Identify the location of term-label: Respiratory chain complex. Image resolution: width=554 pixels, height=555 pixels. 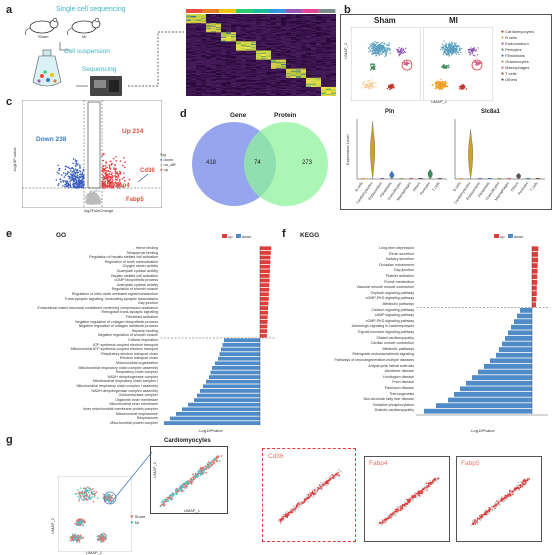
(136, 372).